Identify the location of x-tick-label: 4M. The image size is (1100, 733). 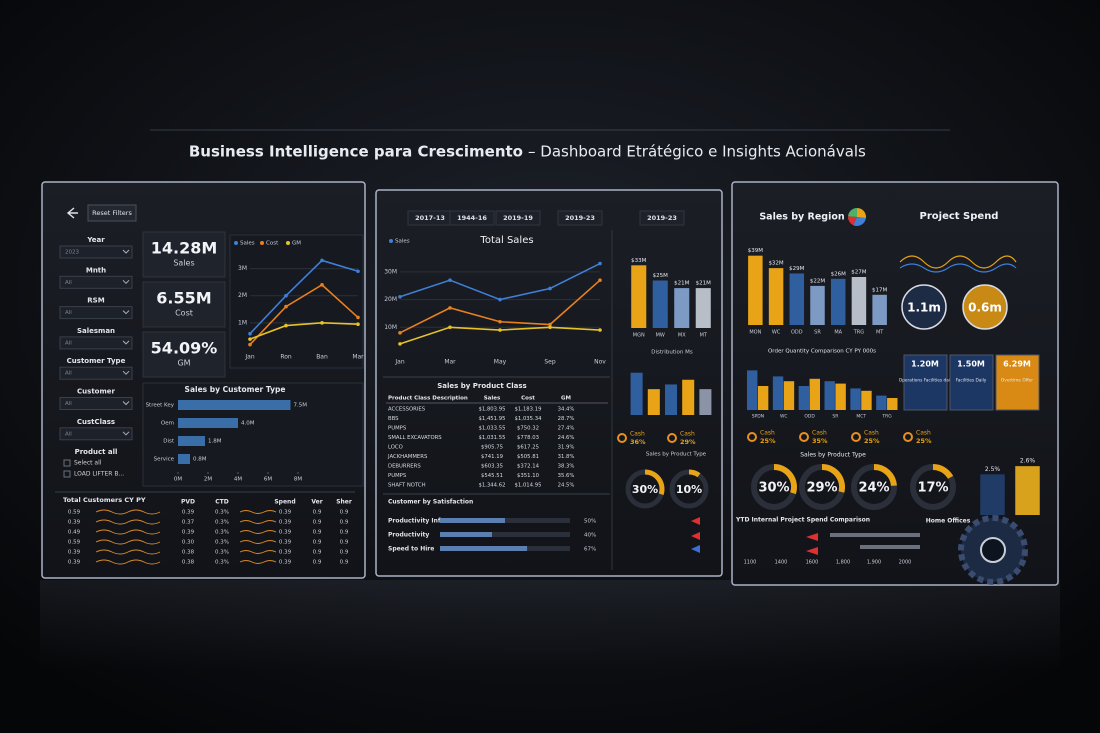
(238, 480).